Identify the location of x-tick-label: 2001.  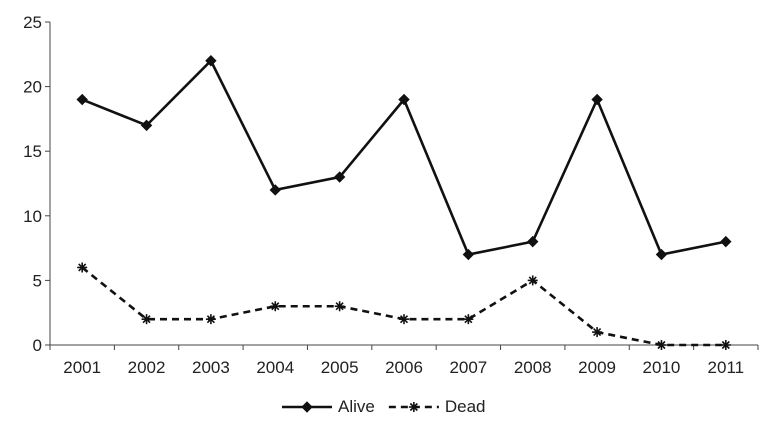
(82, 367).